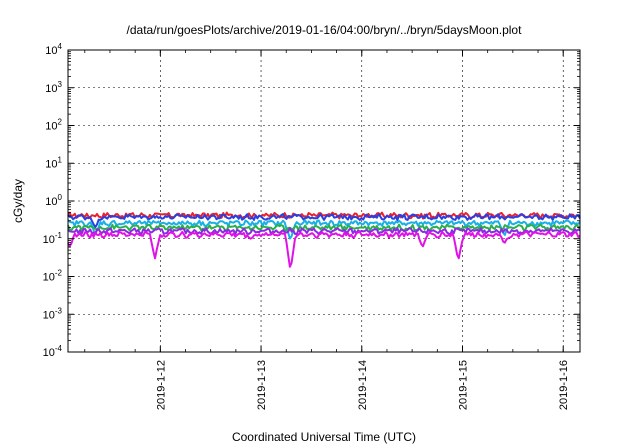 The height and width of the screenshot is (448, 640). Describe the element at coordinates (18, 201) in the screenshot. I see `y-axis-label: cGy/day` at that location.